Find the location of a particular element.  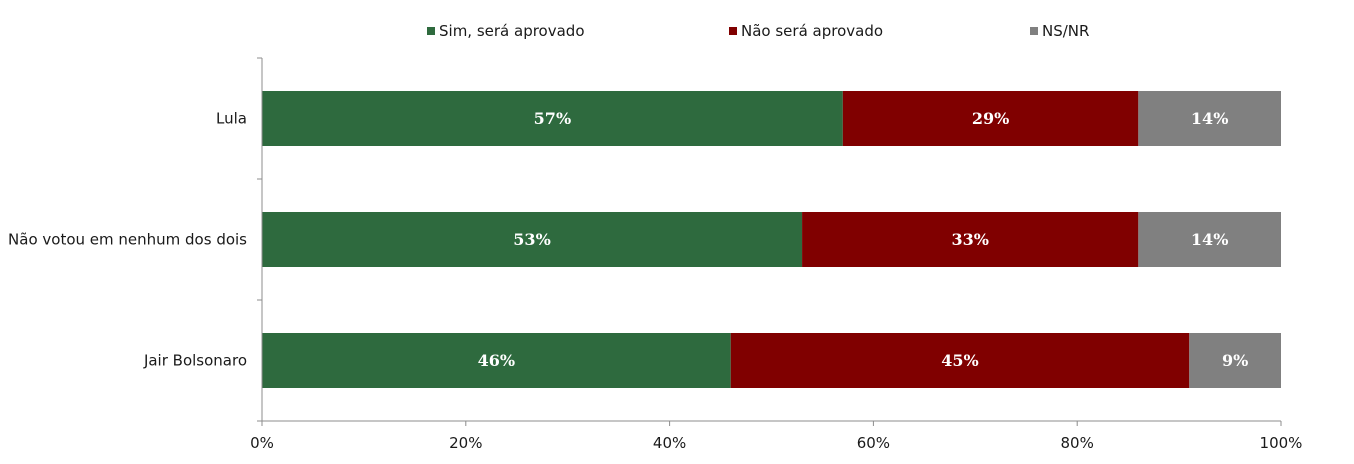

category-label: Não votou em nenhum dos dois is located at coordinates (127, 240).